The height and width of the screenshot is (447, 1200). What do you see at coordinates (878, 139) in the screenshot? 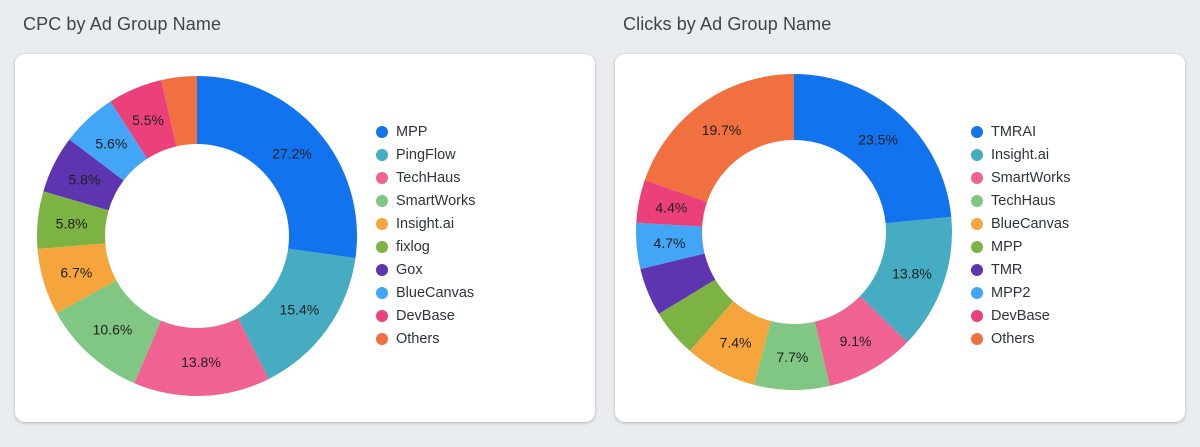
I see `slice-label-tmrai: 23.5%` at bounding box center [878, 139].